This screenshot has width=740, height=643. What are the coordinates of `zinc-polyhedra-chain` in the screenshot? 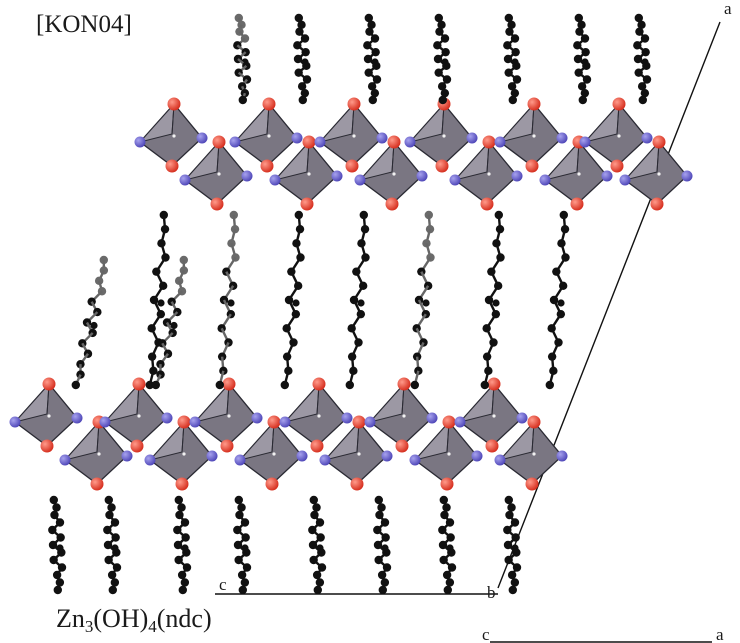 It's located at (413, 154).